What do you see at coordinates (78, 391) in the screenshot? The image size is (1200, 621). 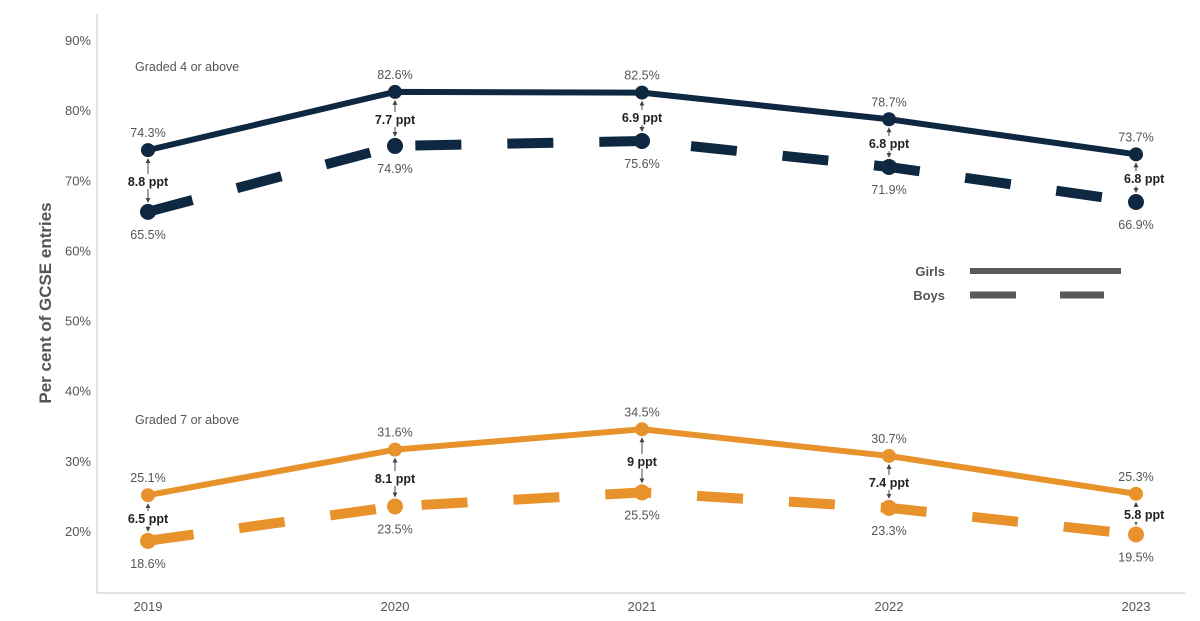 I see `y-tick-label: 40%` at bounding box center [78, 391].